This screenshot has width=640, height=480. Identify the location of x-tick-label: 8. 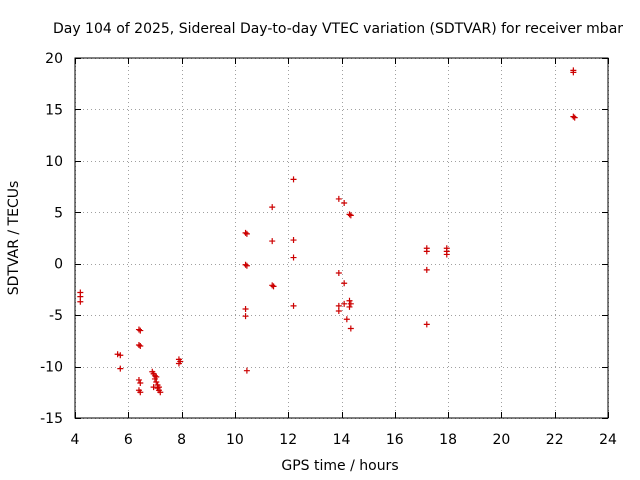
(181, 440).